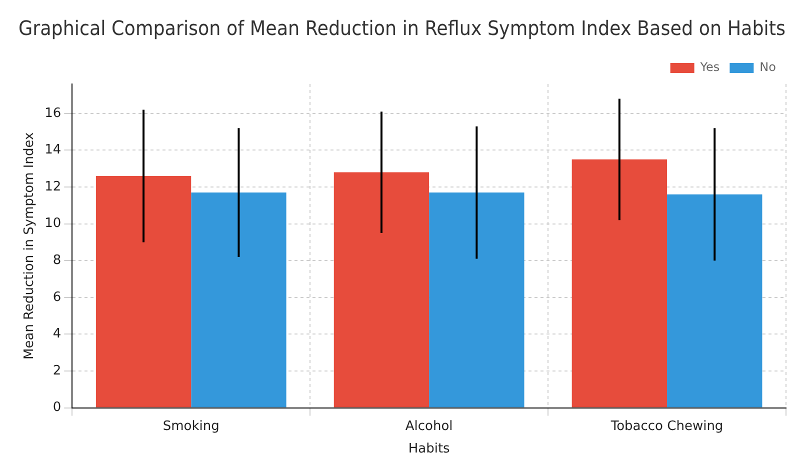  Describe the element at coordinates (768, 67) in the screenshot. I see `legend-label: No` at that location.